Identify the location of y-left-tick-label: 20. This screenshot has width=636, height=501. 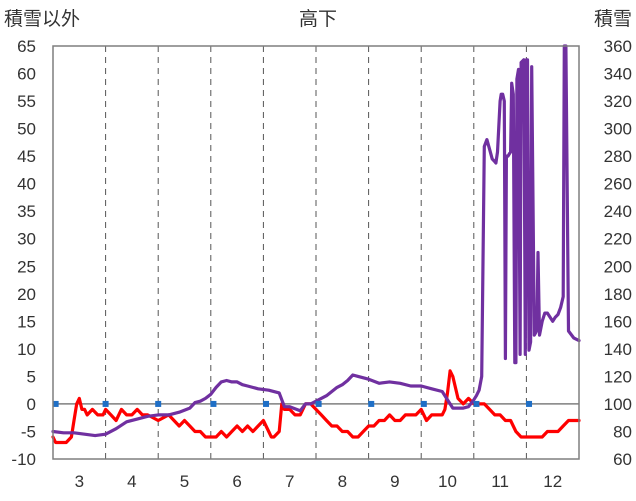
(26, 294).